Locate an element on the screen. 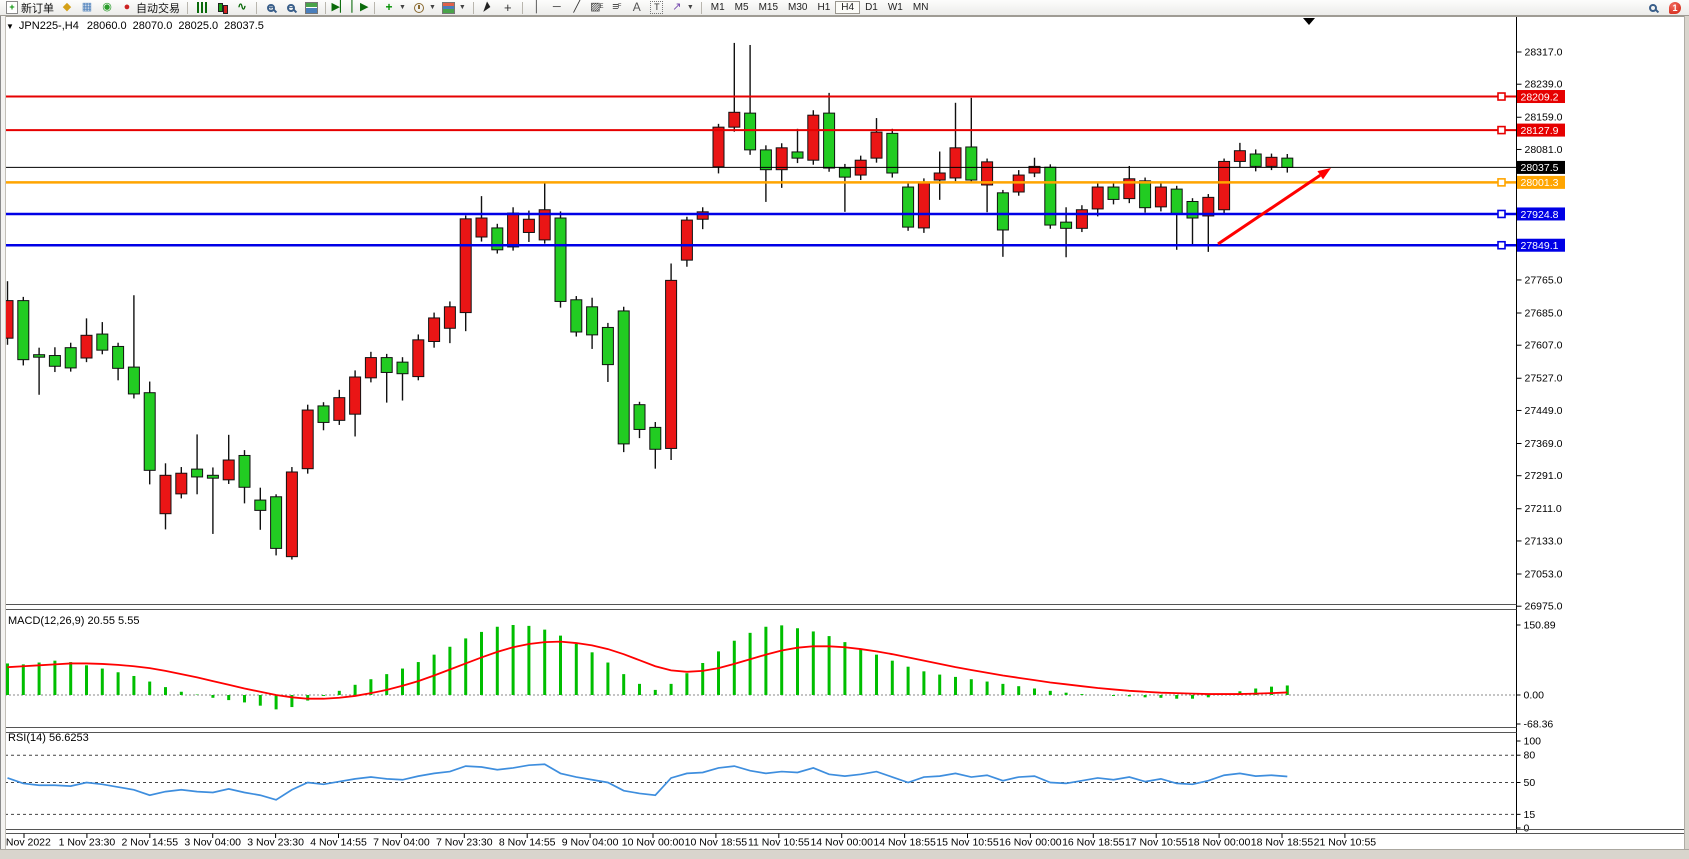 The width and height of the screenshot is (1689, 859). charts-profile-button: ◆ is located at coordinates (67, 8).